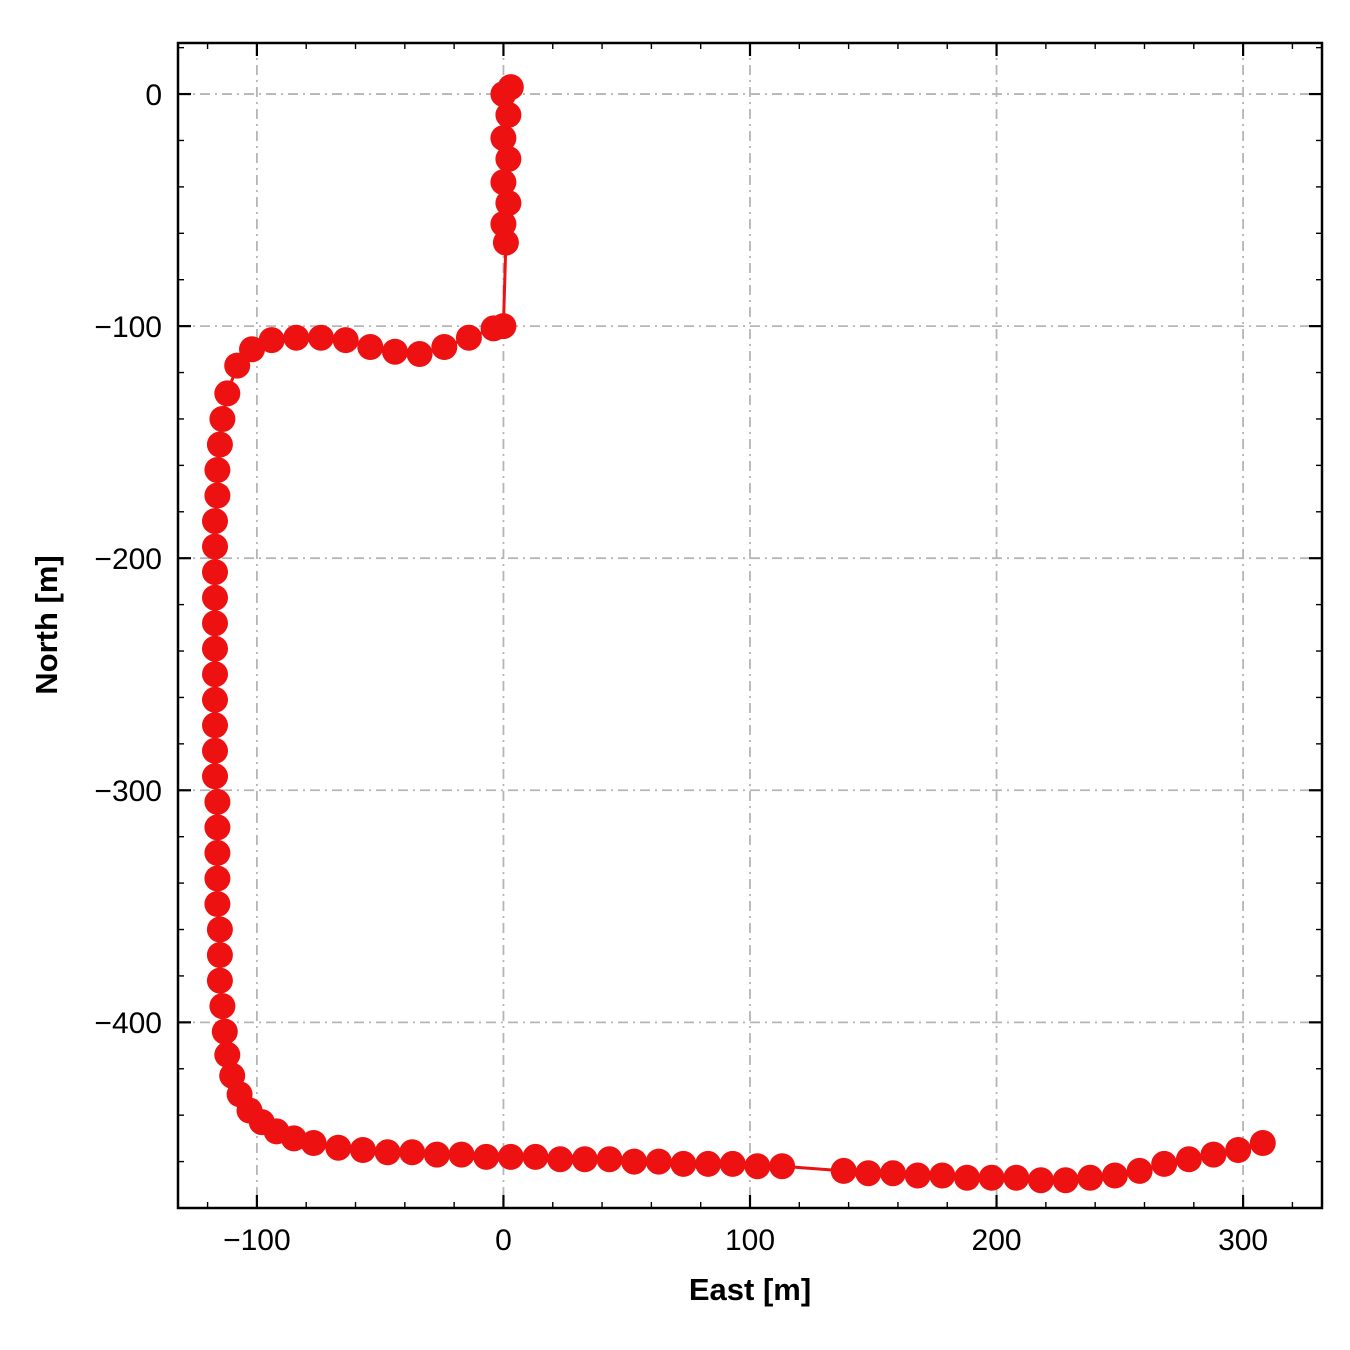 The height and width of the screenshot is (1350, 1350). I want to click on x-tick-label: 0, so click(503, 1240).